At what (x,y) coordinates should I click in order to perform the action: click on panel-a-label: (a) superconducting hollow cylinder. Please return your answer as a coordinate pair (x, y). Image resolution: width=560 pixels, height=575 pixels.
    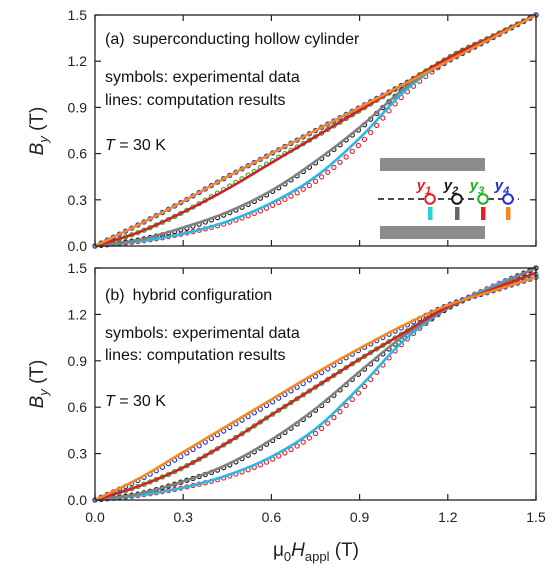
    Looking at the image, I should click on (232, 39).